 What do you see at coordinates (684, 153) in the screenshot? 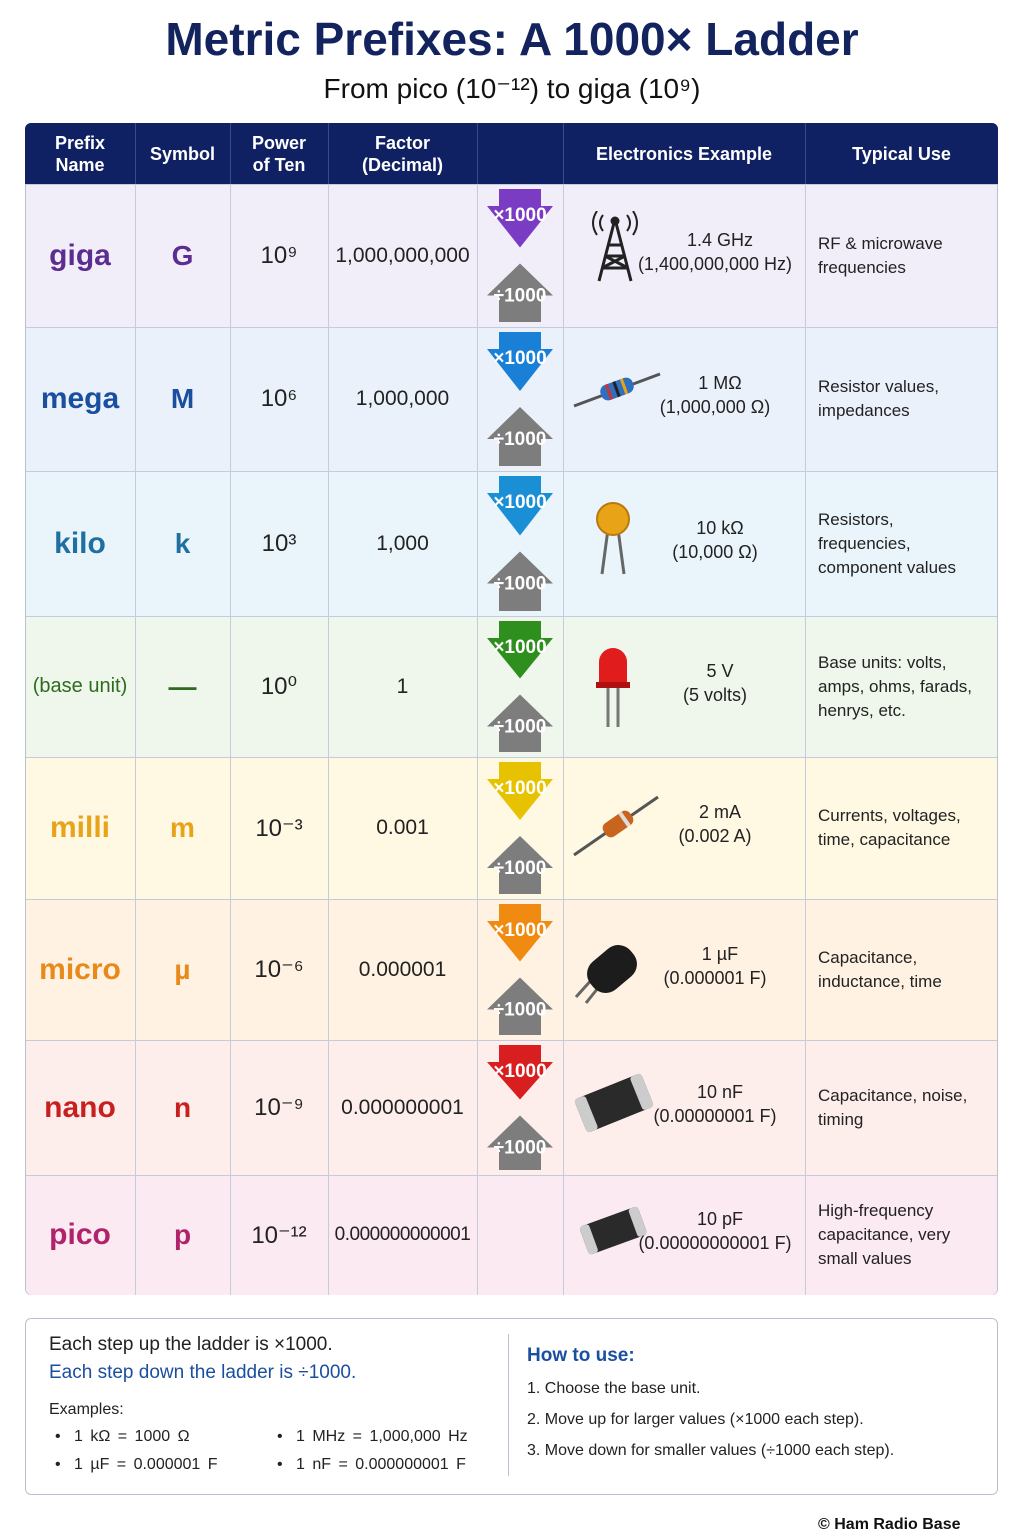
I see `column-header: Electronics Example` at bounding box center [684, 153].